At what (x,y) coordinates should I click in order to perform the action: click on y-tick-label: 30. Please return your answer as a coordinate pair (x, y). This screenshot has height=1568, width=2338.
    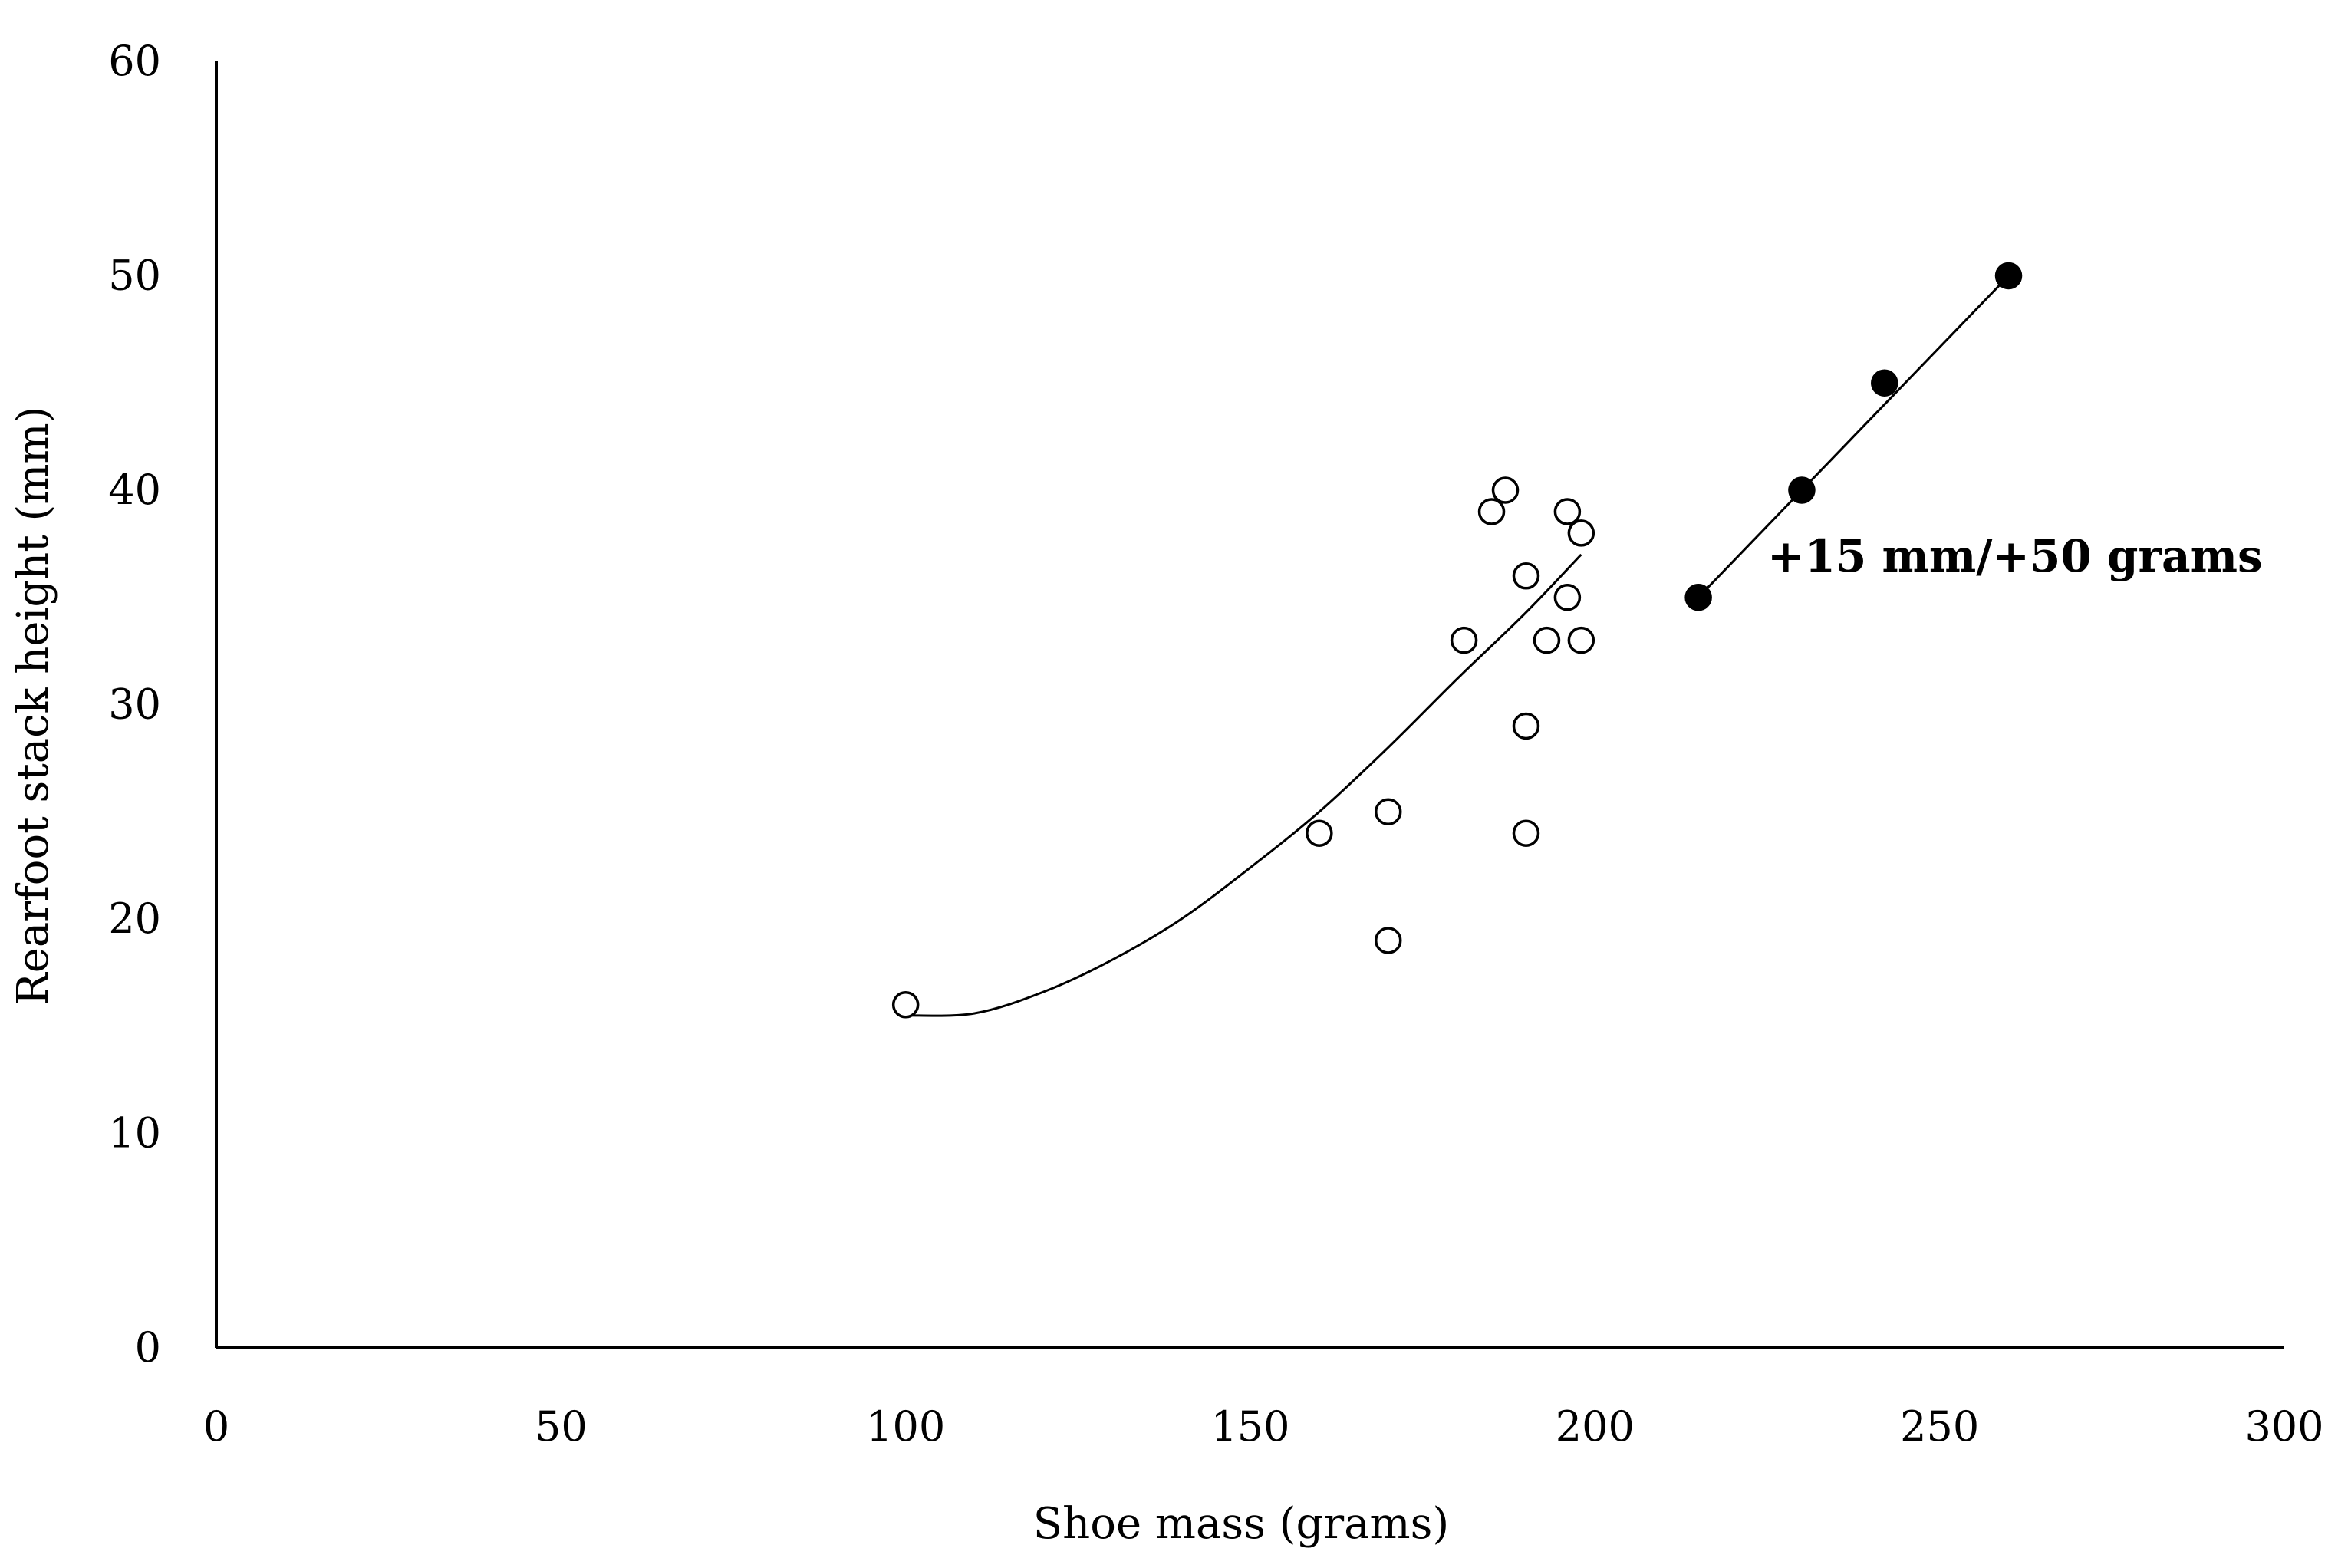
    Looking at the image, I should click on (134, 704).